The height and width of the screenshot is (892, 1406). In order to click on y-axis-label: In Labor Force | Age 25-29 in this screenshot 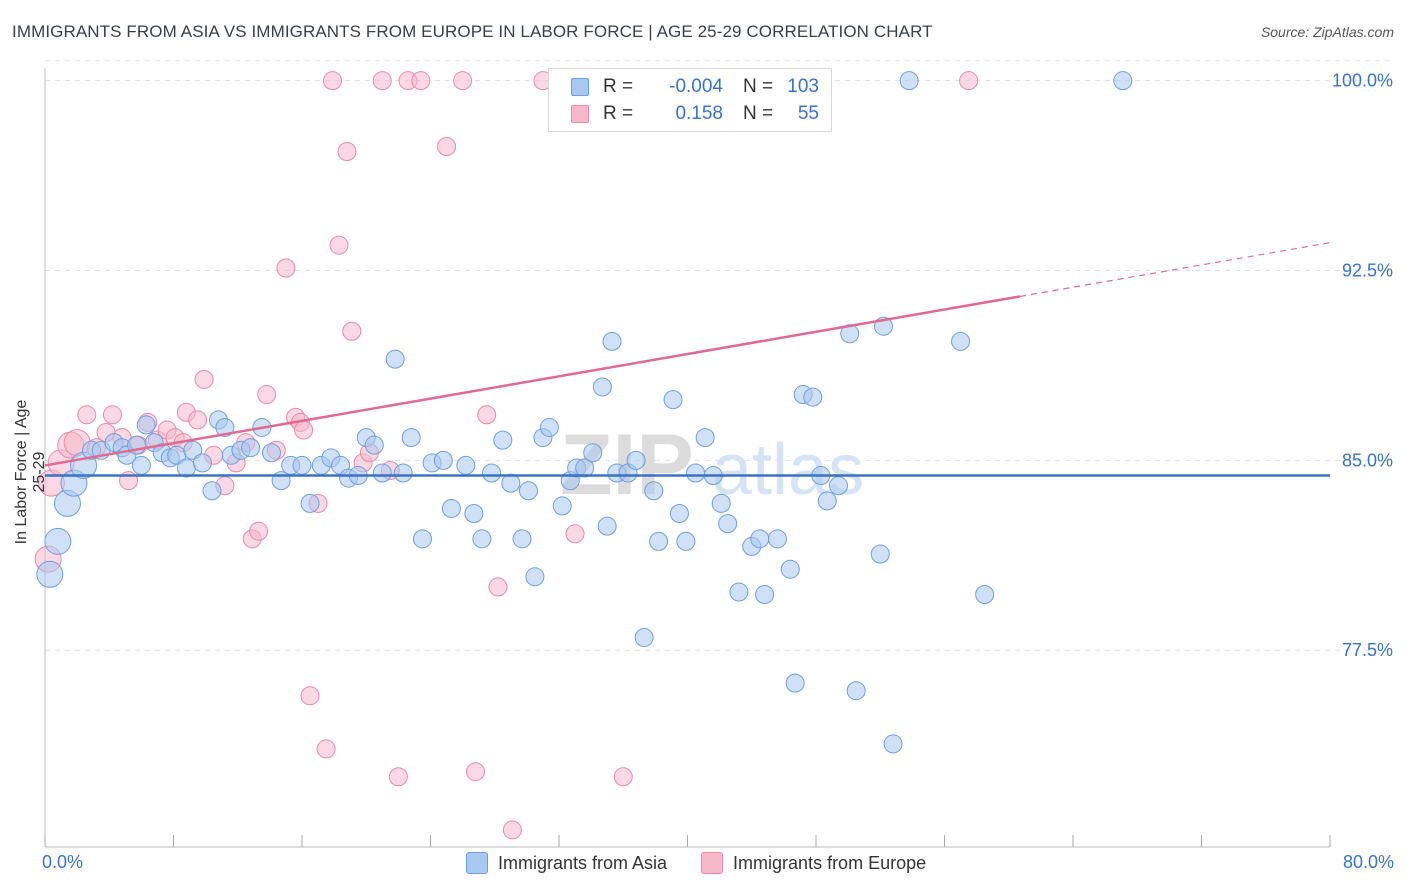, I will do `click(30, 472)`.